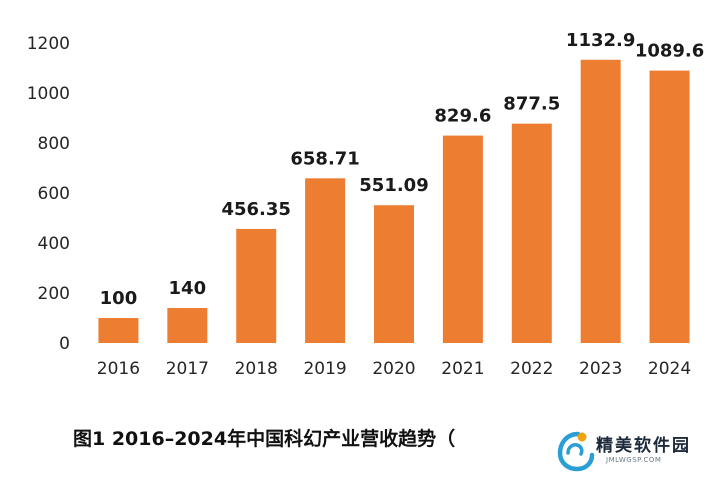 This screenshot has width=728, height=477. Describe the element at coordinates (576, 451) in the screenshot. I see `watermark-logo-icon` at that location.